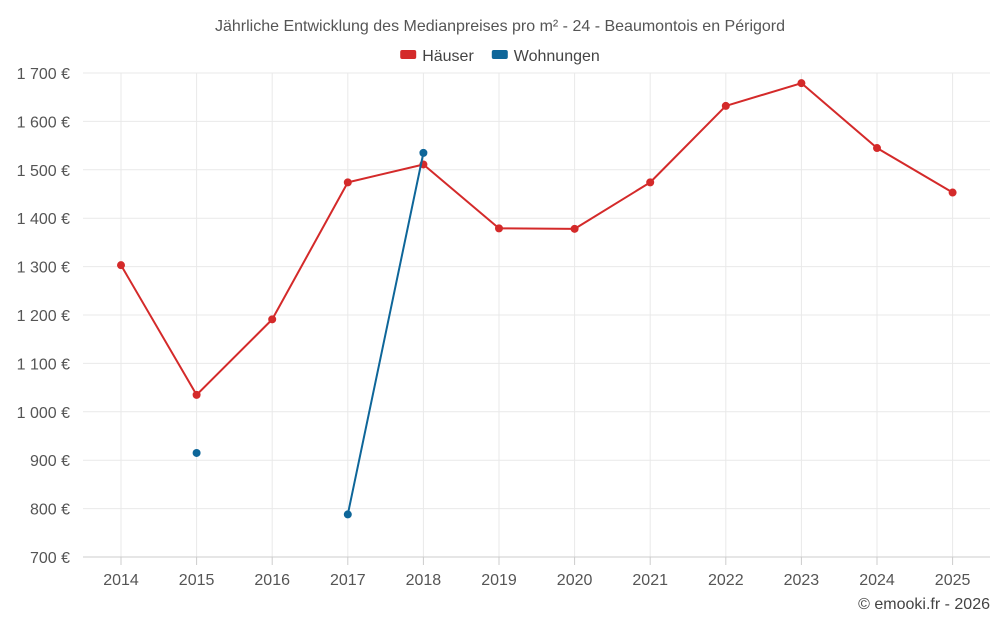 The height and width of the screenshot is (625, 1000). What do you see at coordinates (197, 580) in the screenshot?
I see `x-tick-label: 2015` at bounding box center [197, 580].